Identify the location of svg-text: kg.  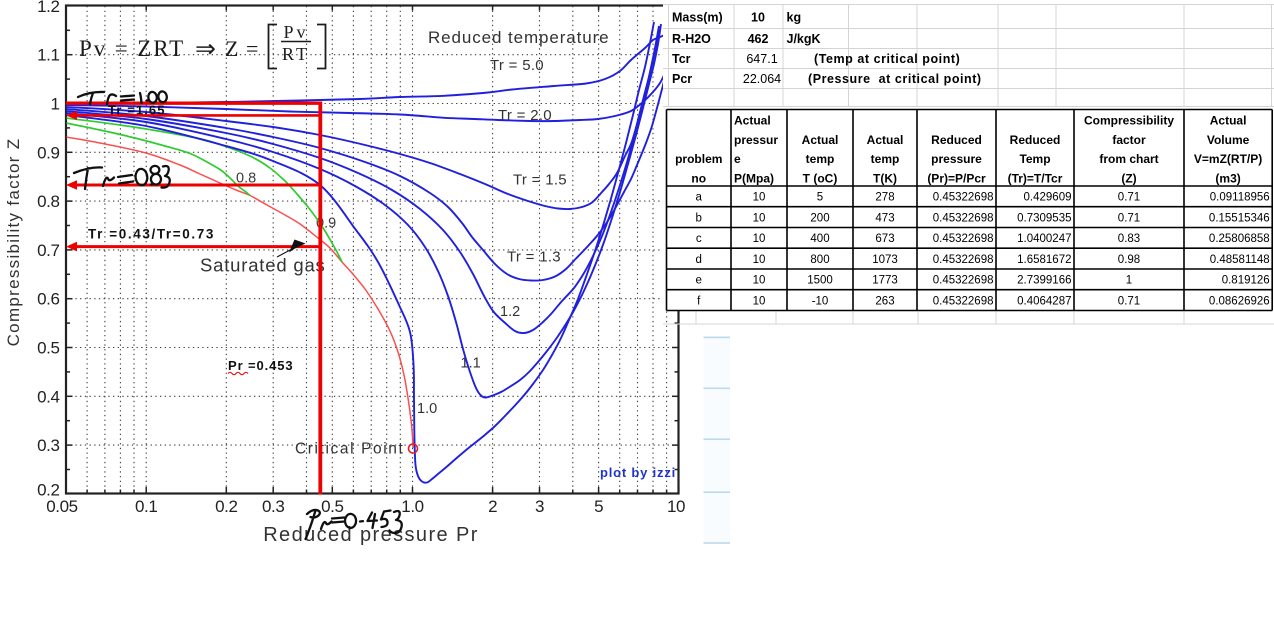
(794, 18).